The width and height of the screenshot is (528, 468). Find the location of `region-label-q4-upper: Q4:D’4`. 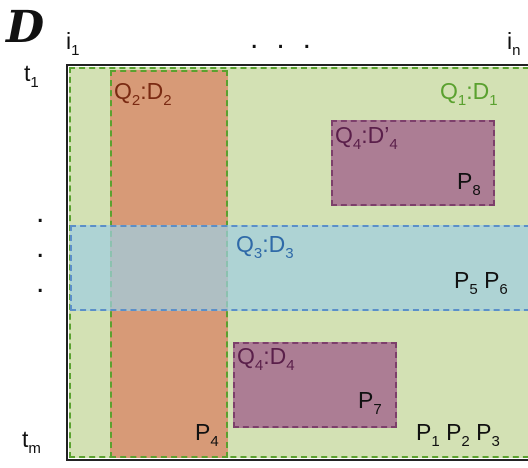

region-label-q4-upper: Q4:D’4 is located at coordinates (366, 137).